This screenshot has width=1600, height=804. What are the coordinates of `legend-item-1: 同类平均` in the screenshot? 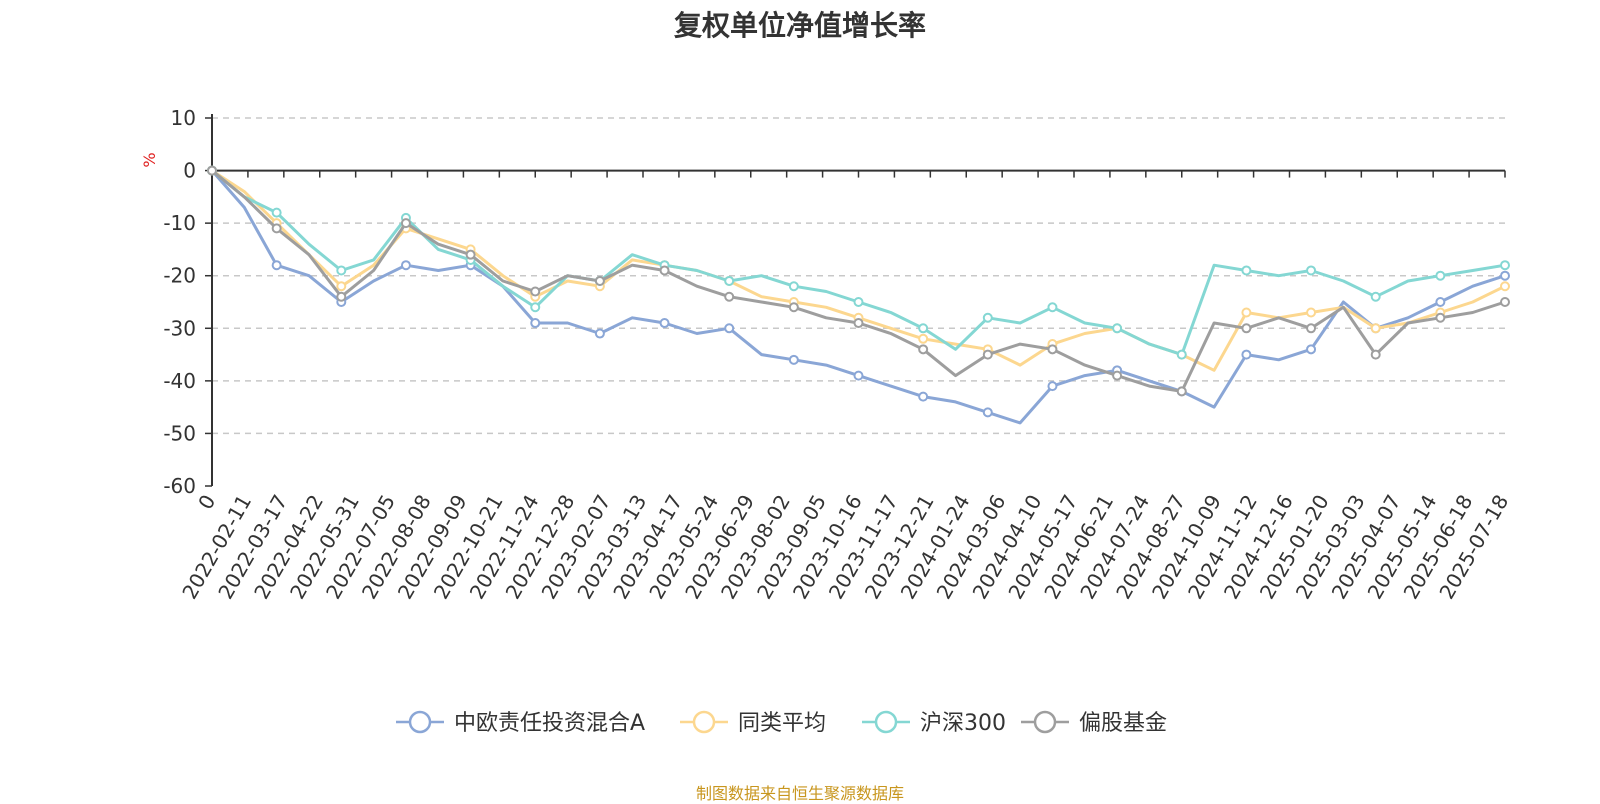 It's located at (753, 723).